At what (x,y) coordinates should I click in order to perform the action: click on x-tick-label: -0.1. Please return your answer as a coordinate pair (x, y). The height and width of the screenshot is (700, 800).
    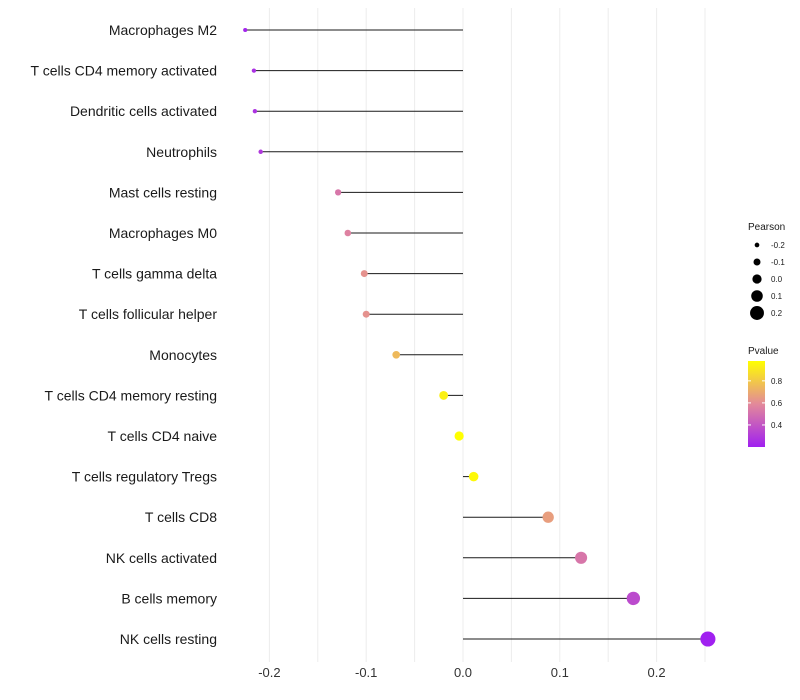
    Looking at the image, I should click on (366, 672).